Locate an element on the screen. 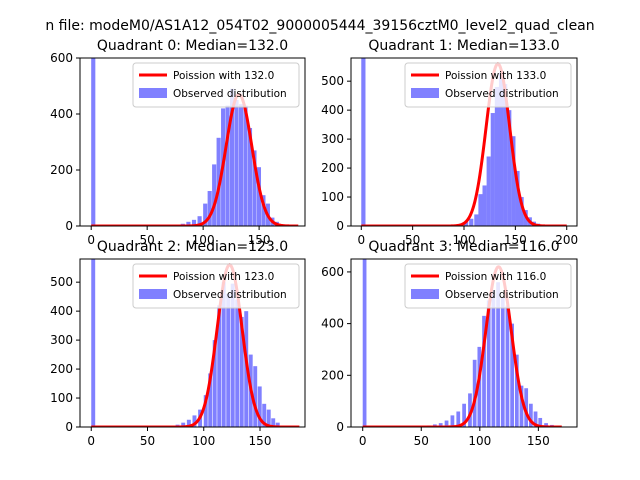  subplot-title: Quadrant 2: Median=123.0 is located at coordinates (192, 247).